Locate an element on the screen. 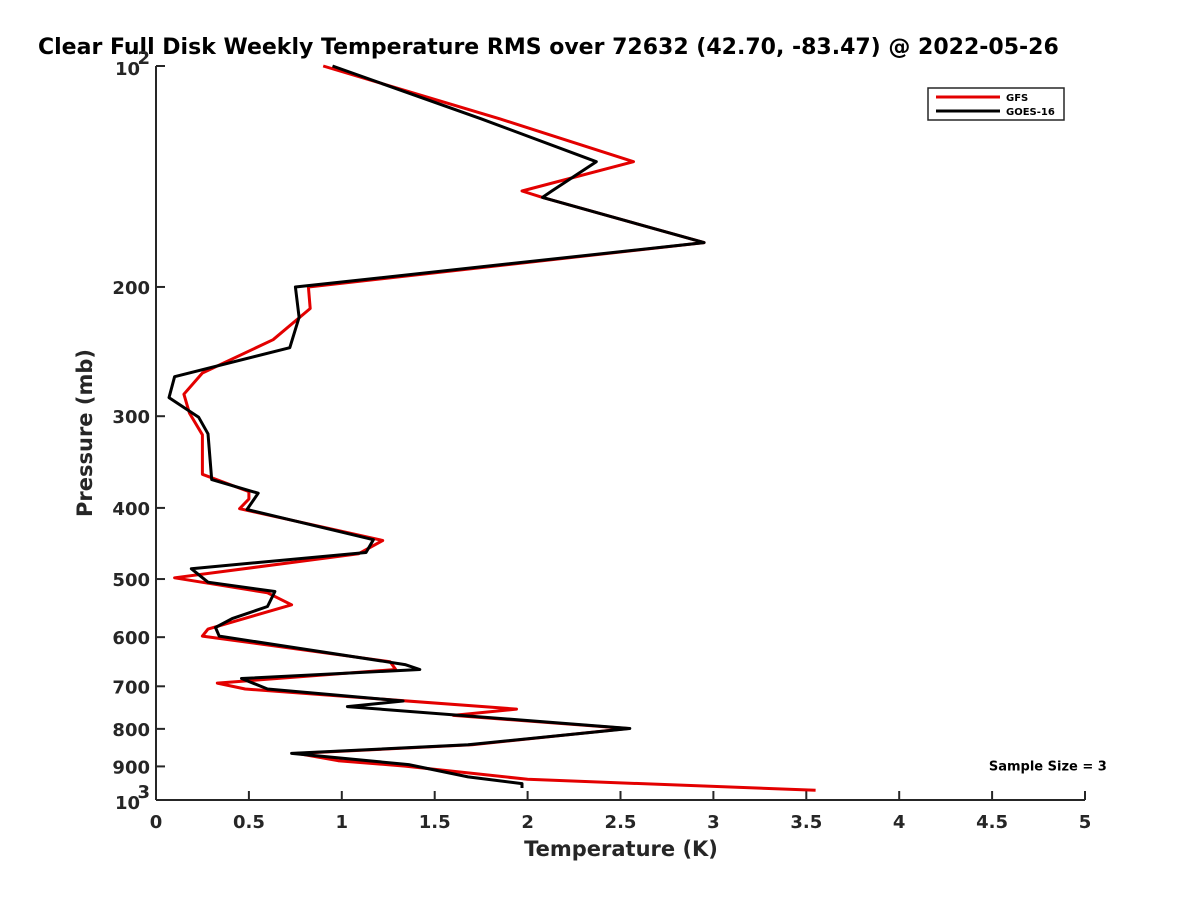 The width and height of the screenshot is (1200, 900). legend: GFS GOES-16 is located at coordinates (996, 104).